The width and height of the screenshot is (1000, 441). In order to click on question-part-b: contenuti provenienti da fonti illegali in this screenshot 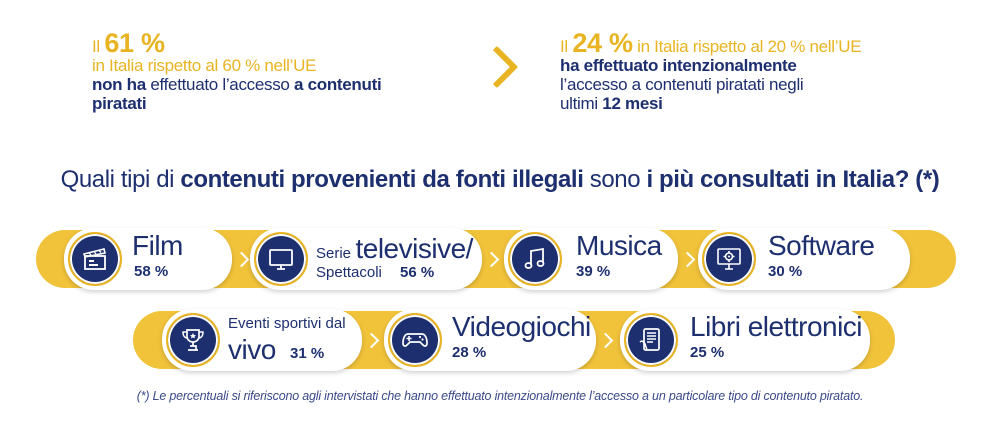, I will do `click(382, 179)`.